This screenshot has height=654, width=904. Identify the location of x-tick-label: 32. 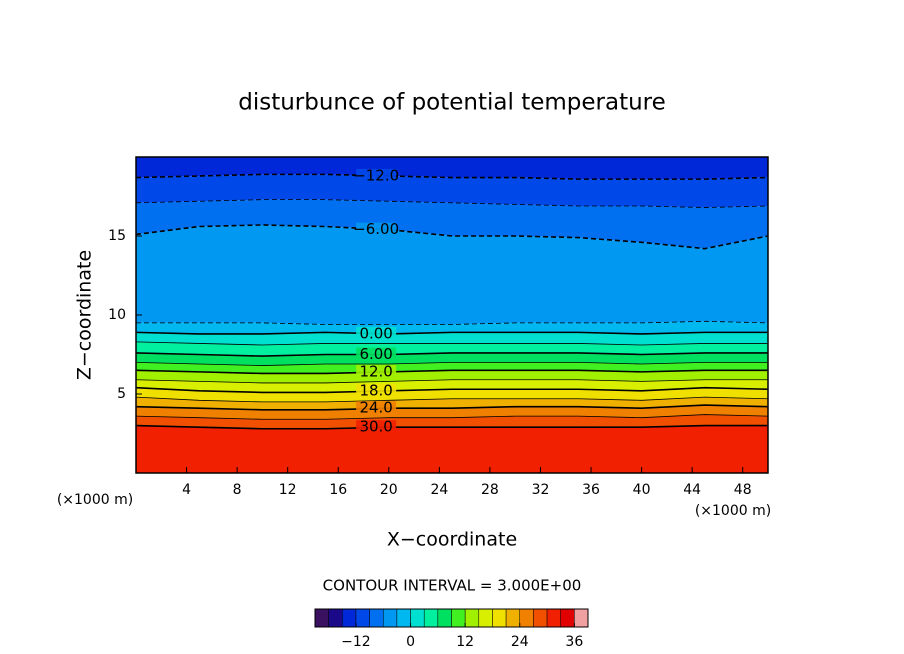
(541, 490).